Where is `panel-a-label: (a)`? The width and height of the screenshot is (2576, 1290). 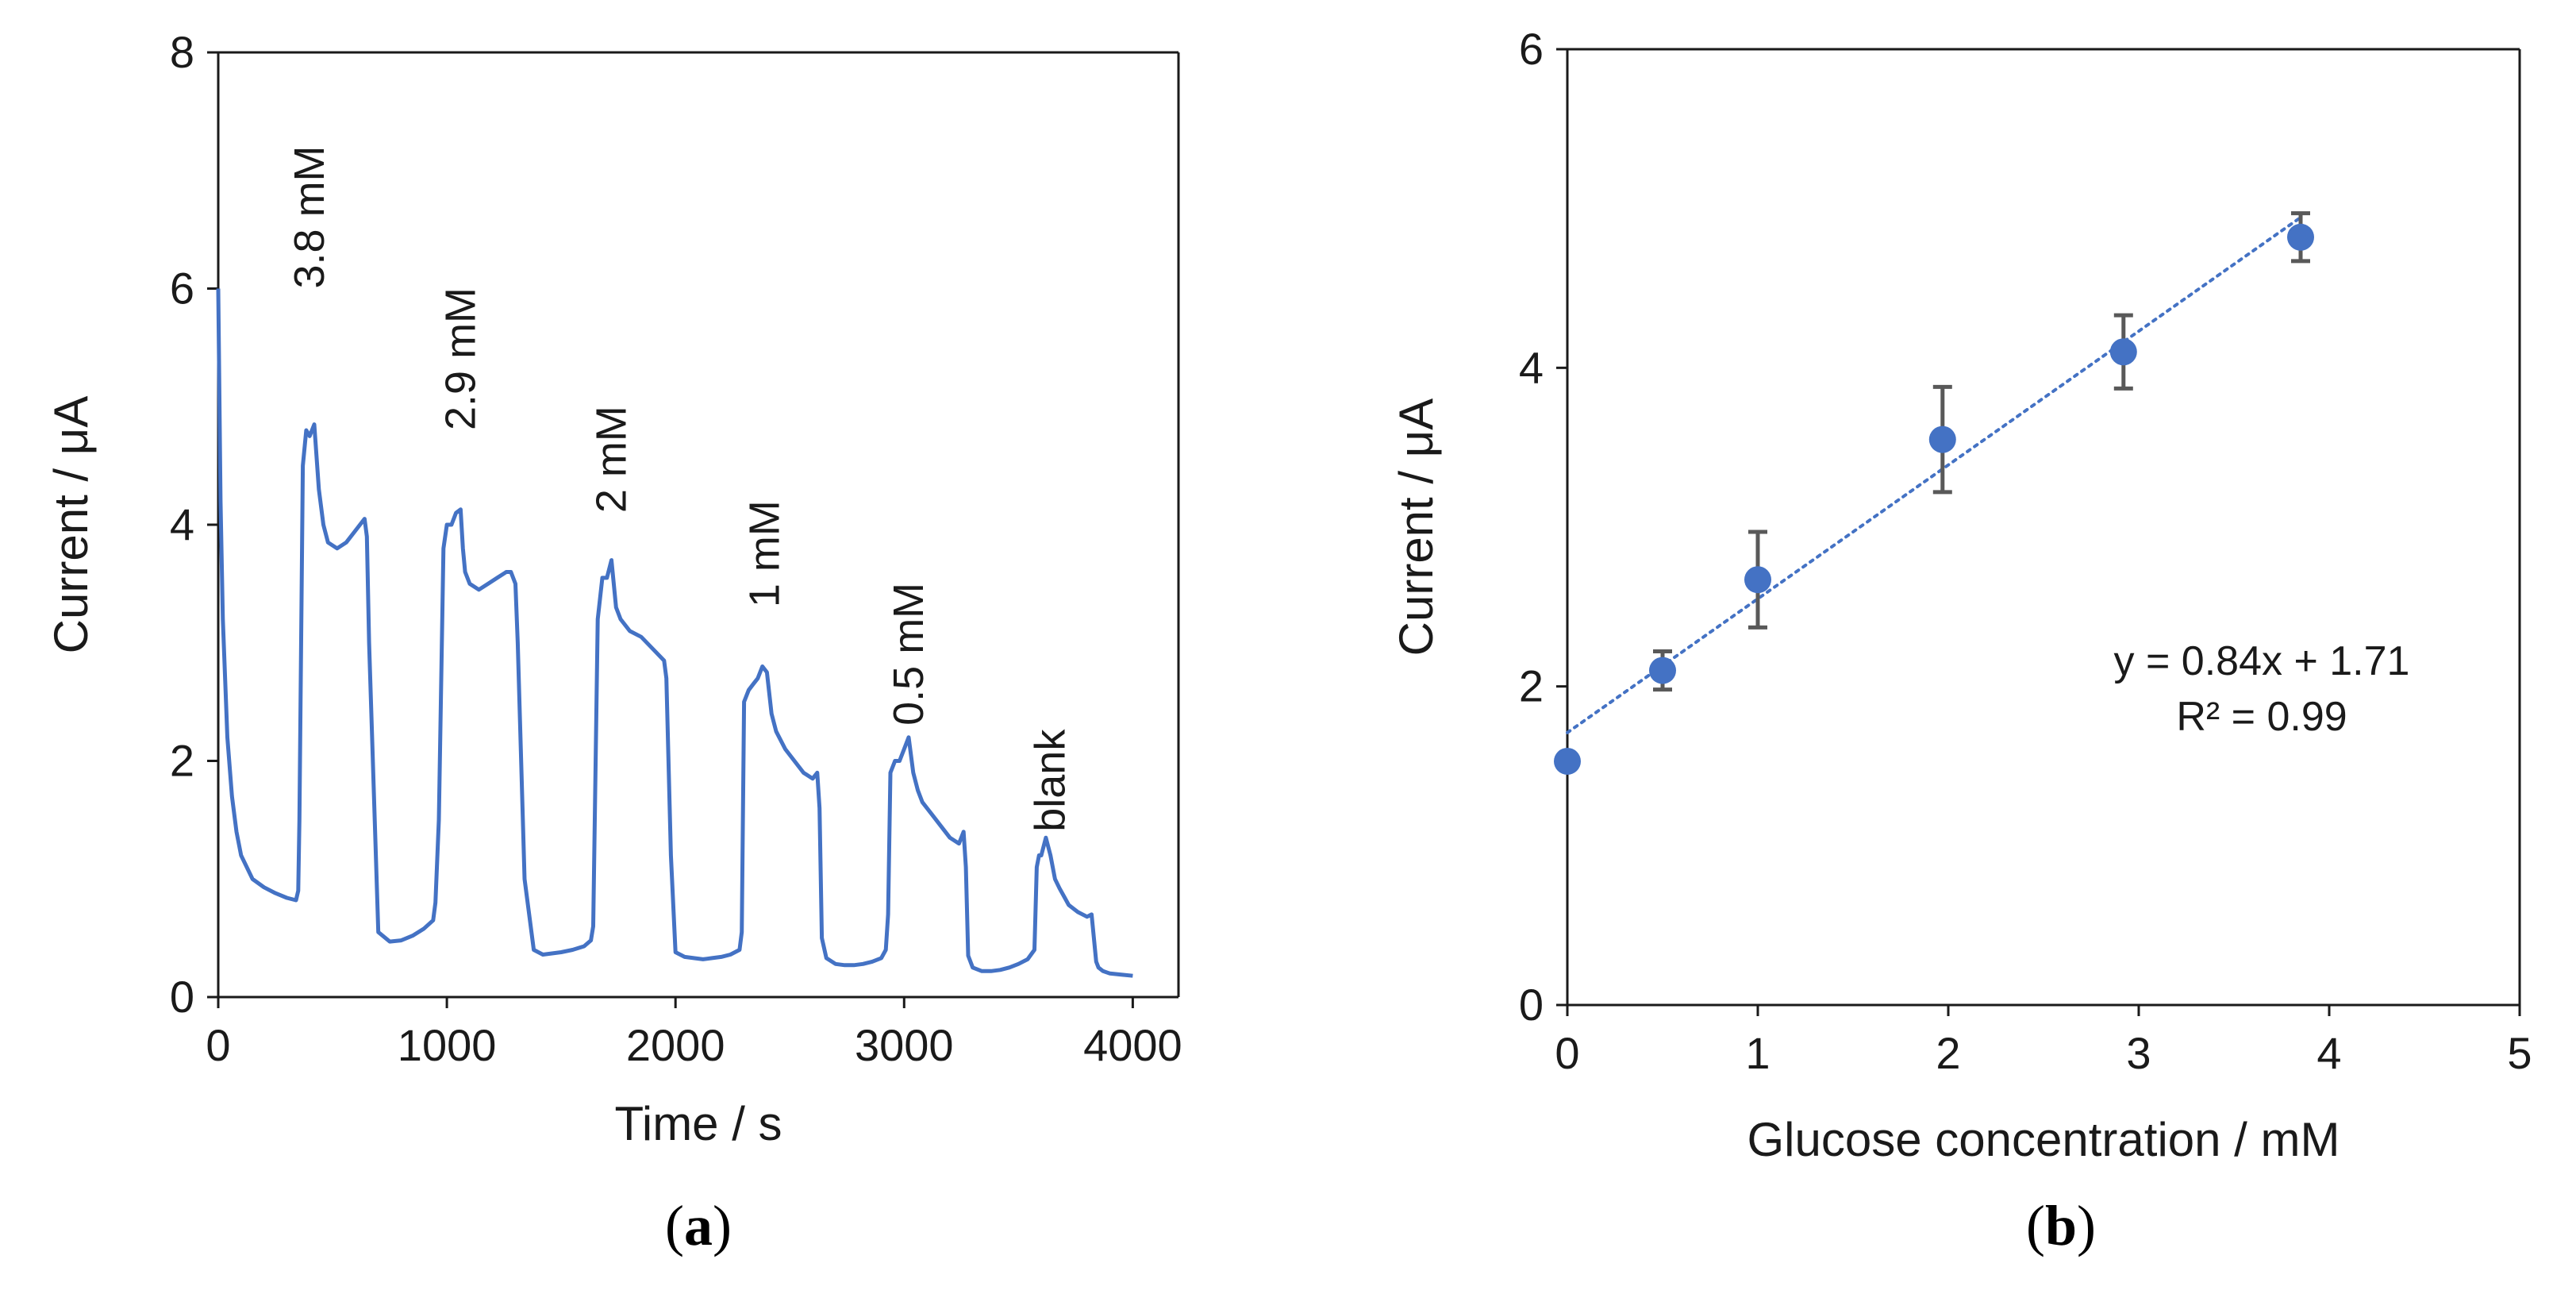
panel-a-label: (a) is located at coordinates (698, 1225).